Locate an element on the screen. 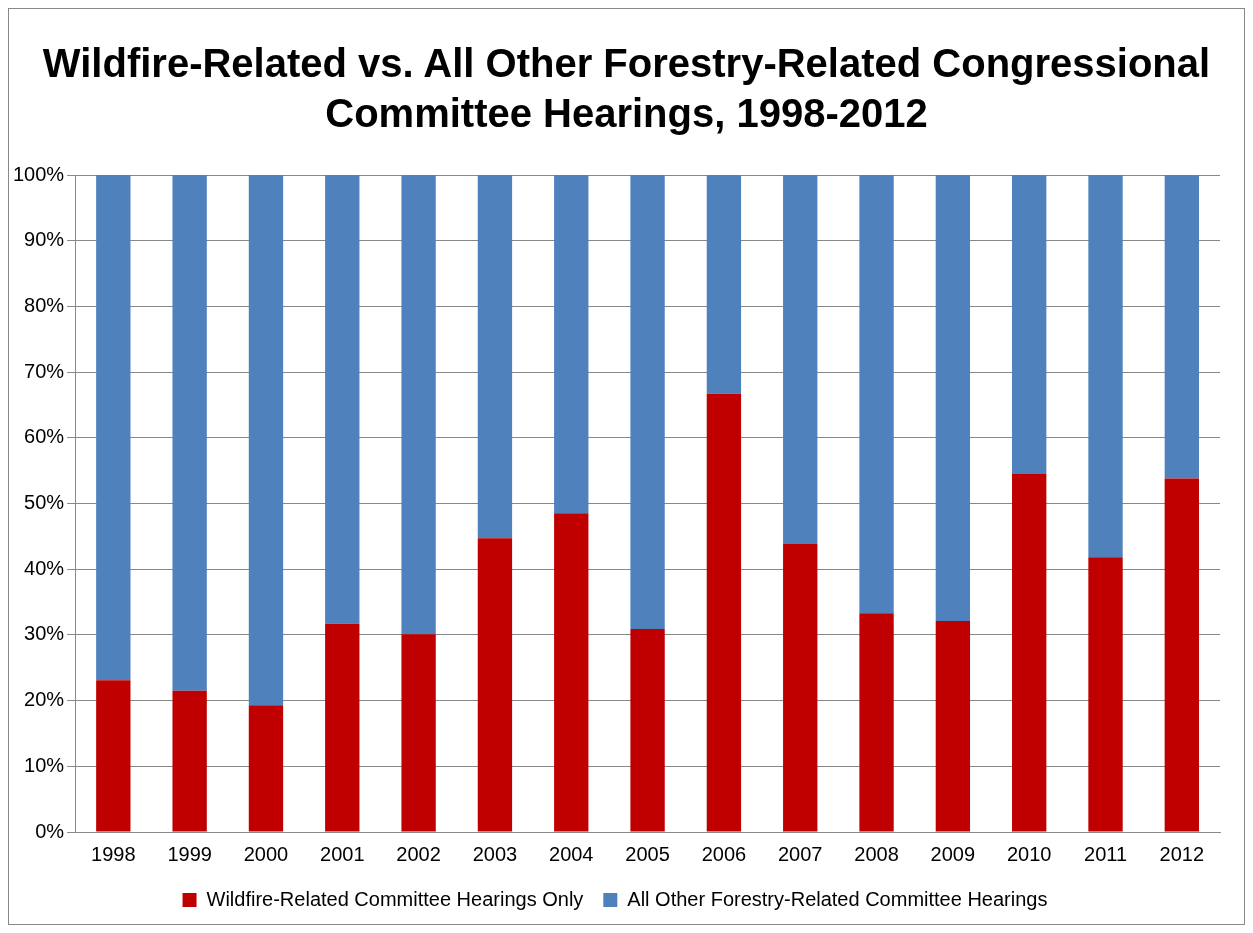 Image resolution: width=1253 pixels, height=933 pixels. x-tick-label: 2007 is located at coordinates (800, 853).